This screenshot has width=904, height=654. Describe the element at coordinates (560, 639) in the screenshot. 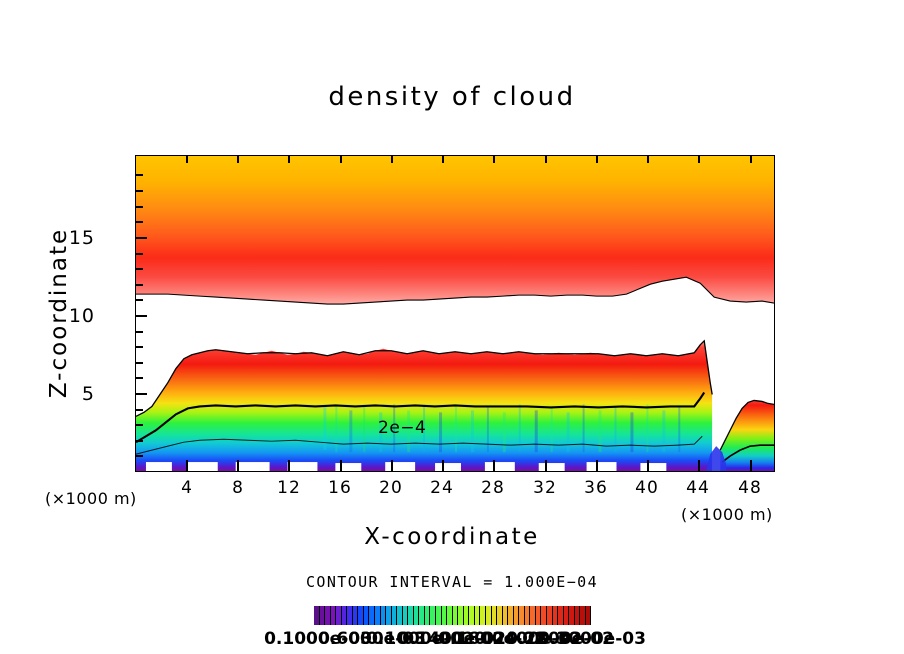

I see `colorbar-tick-label: 0.2800e-02` at that location.